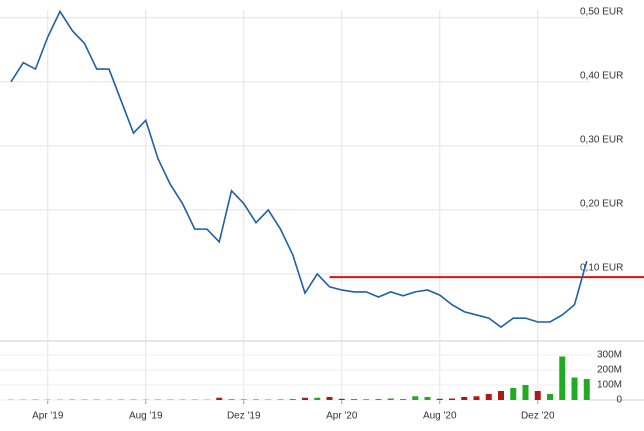  What do you see at coordinates (609, 385) in the screenshot?
I see `volume-tick-label: 100M` at bounding box center [609, 385].